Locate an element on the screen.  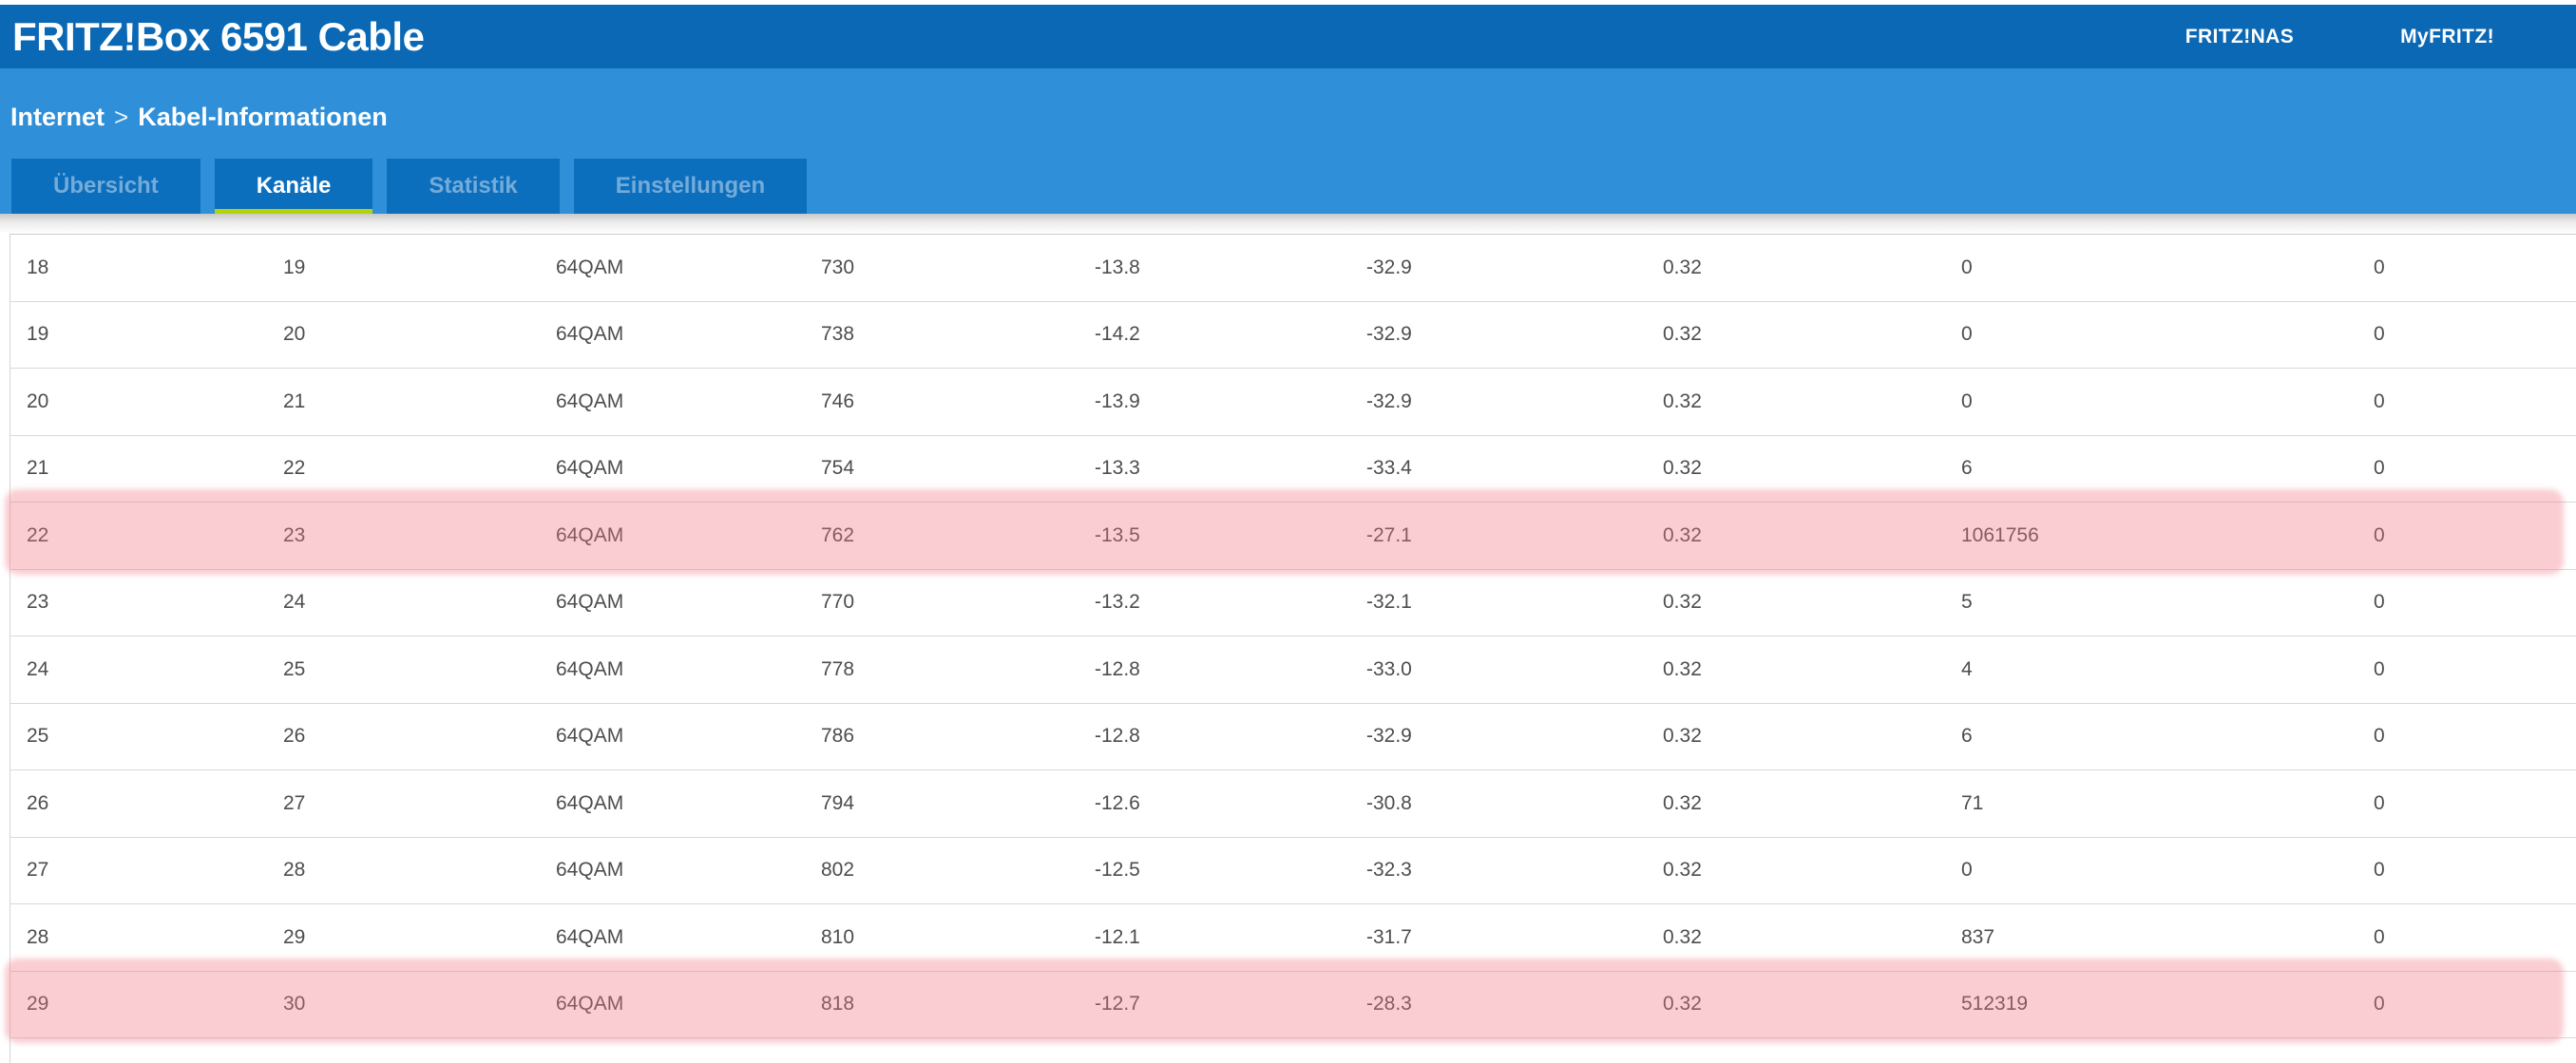
header-drop-shadow is located at coordinates (1288, 223).